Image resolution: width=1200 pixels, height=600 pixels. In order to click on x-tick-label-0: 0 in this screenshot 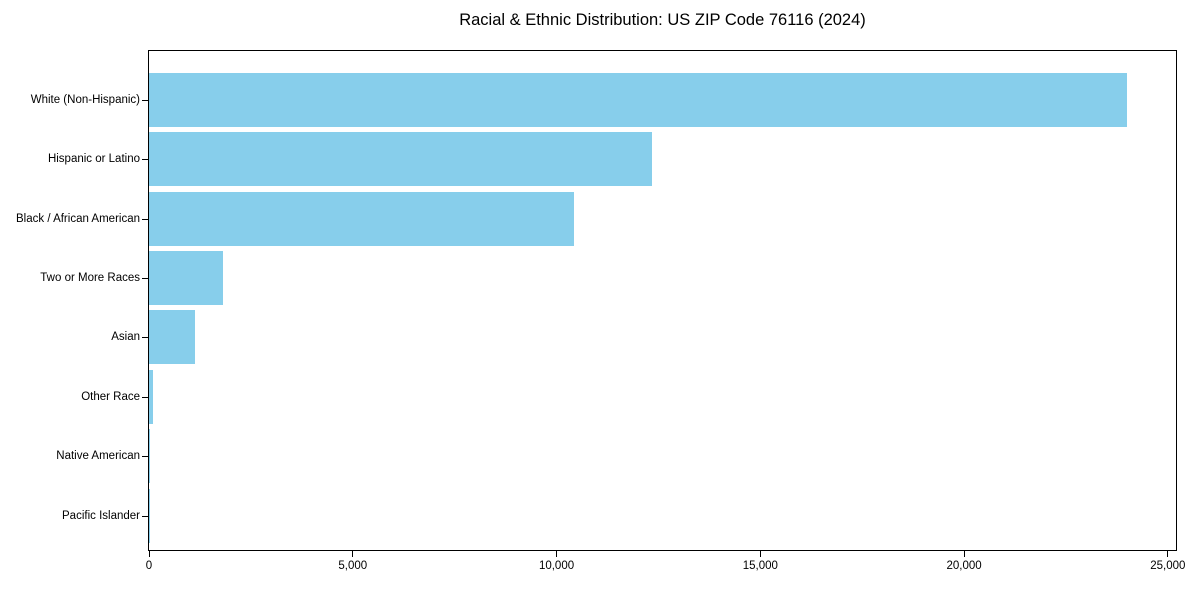, I will do `click(149, 566)`.